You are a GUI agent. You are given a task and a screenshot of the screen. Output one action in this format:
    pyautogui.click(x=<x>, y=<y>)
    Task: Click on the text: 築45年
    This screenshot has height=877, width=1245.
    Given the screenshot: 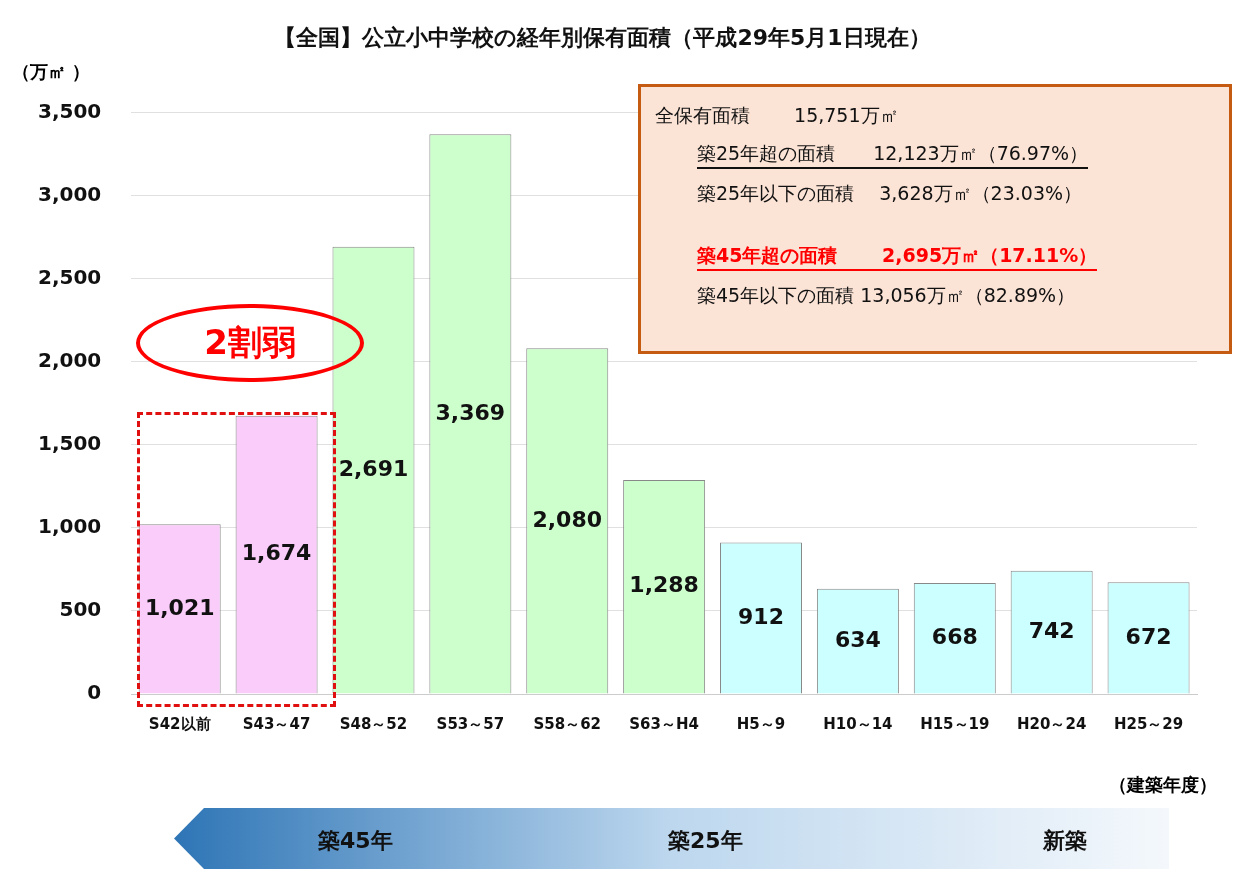 What is the action you would take?
    pyautogui.click(x=355, y=841)
    